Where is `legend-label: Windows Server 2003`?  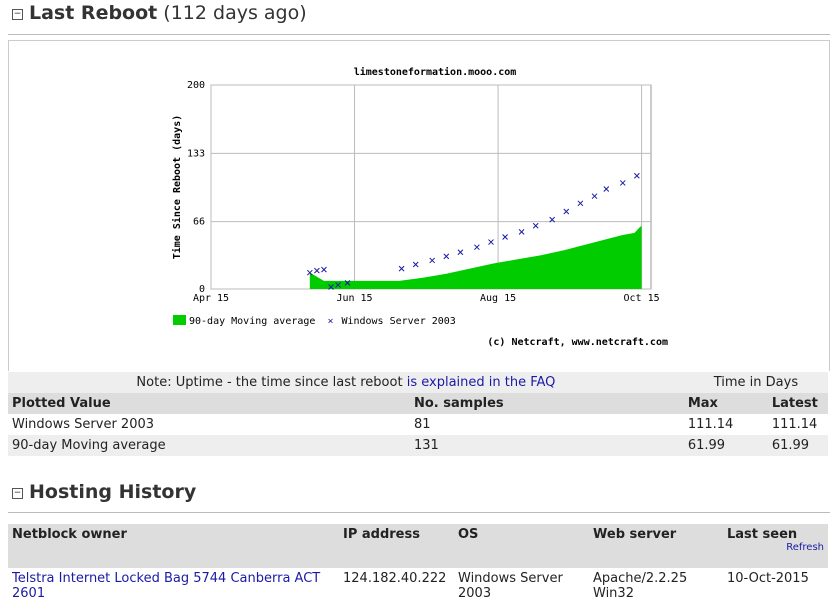 legend-label: Windows Server 2003 is located at coordinates (398, 321).